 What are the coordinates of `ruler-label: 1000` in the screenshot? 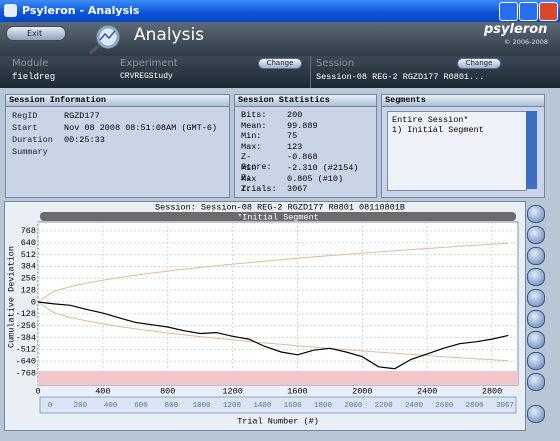 It's located at (202, 406).